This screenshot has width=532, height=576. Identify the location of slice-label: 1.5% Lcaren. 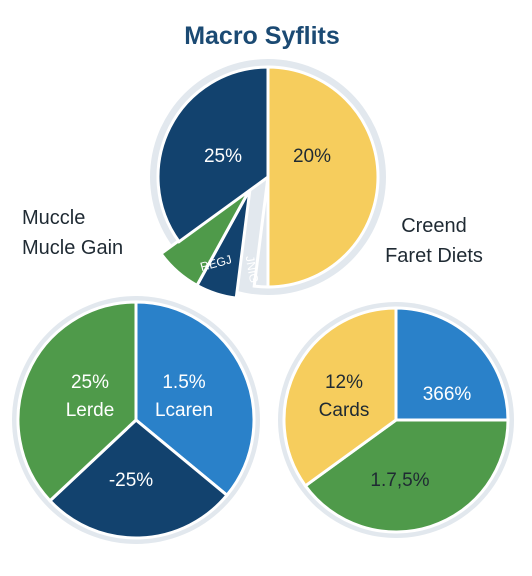
(184, 396).